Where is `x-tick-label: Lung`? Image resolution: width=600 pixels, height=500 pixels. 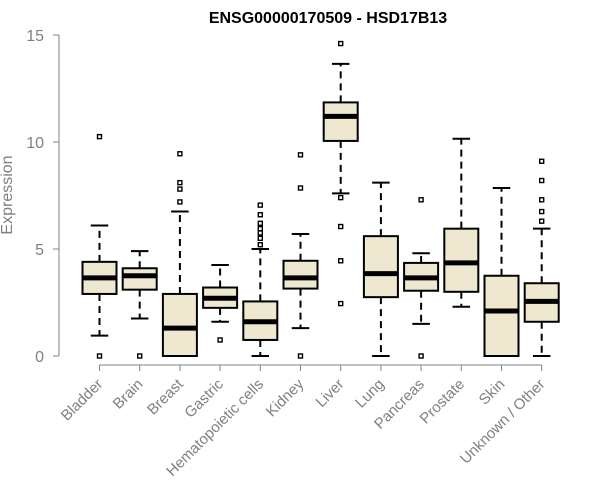
x-tick-label: Lung is located at coordinates (370, 394).